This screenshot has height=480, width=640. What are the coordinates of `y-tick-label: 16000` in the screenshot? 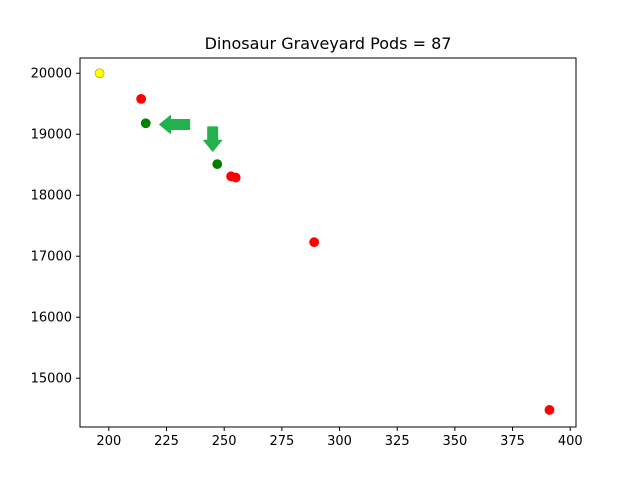 It's located at (51, 318).